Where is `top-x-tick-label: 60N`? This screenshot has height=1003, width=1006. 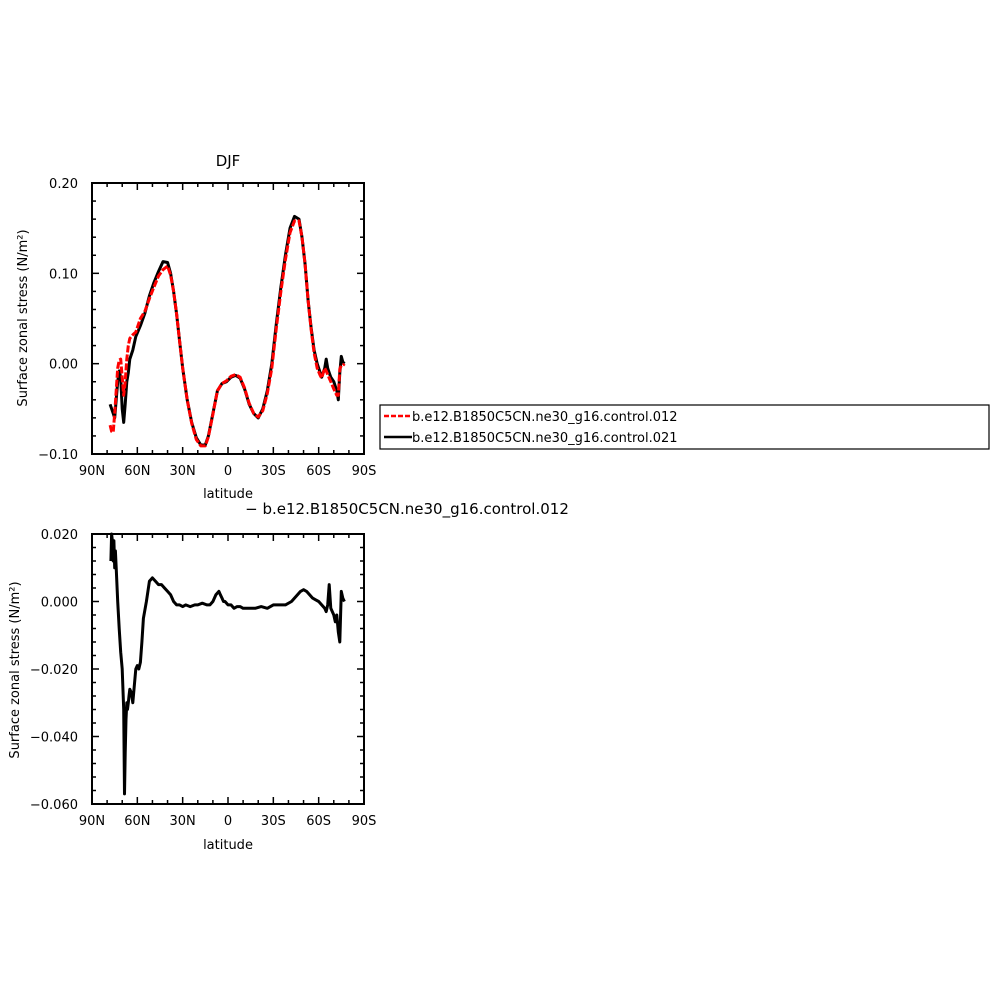
top-x-tick-label: 60N is located at coordinates (137, 471).